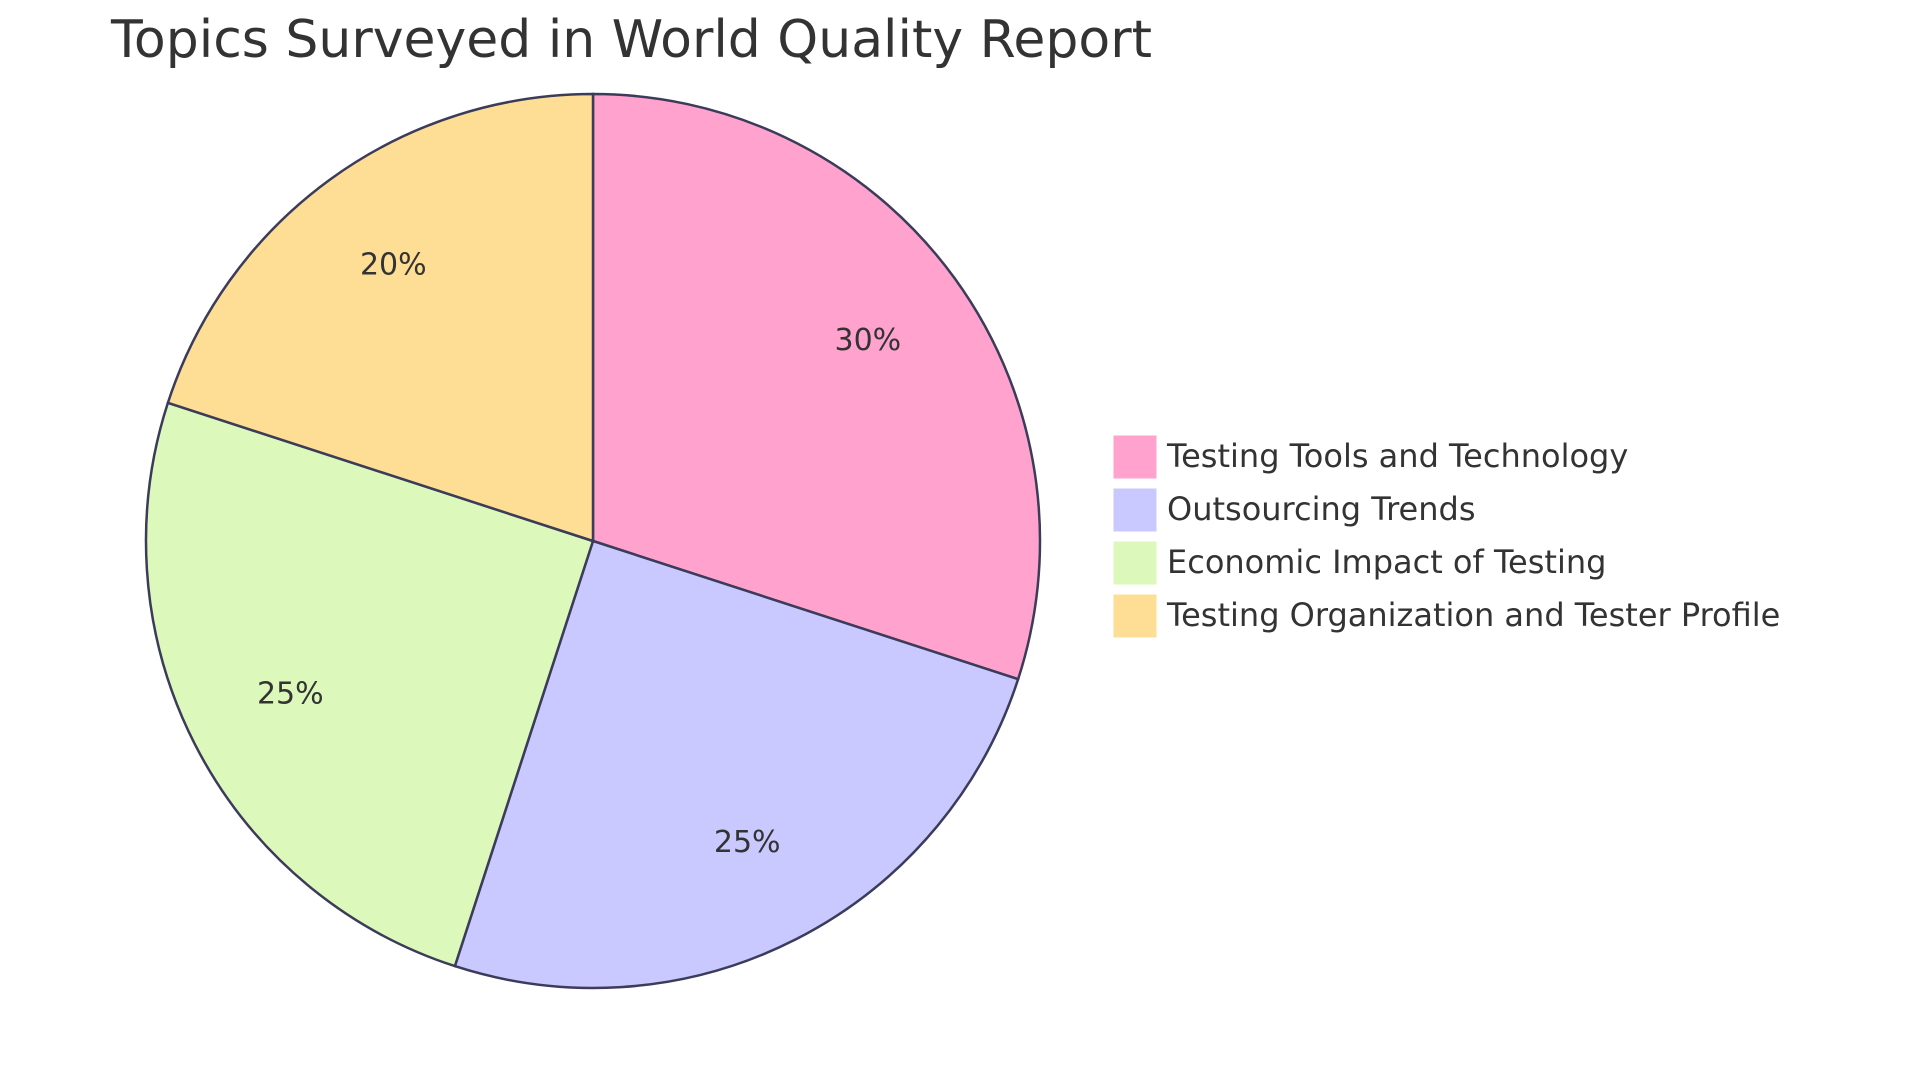 This screenshot has width=1920, height=1080. Describe the element at coordinates (1386, 562) in the screenshot. I see `legend-label: Economic Impact of Testing` at that location.